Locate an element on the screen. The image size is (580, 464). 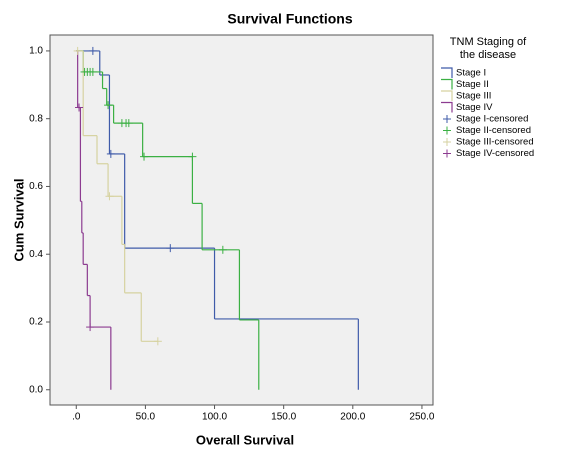
x-tick-label: 250.0 is located at coordinates (421, 417).